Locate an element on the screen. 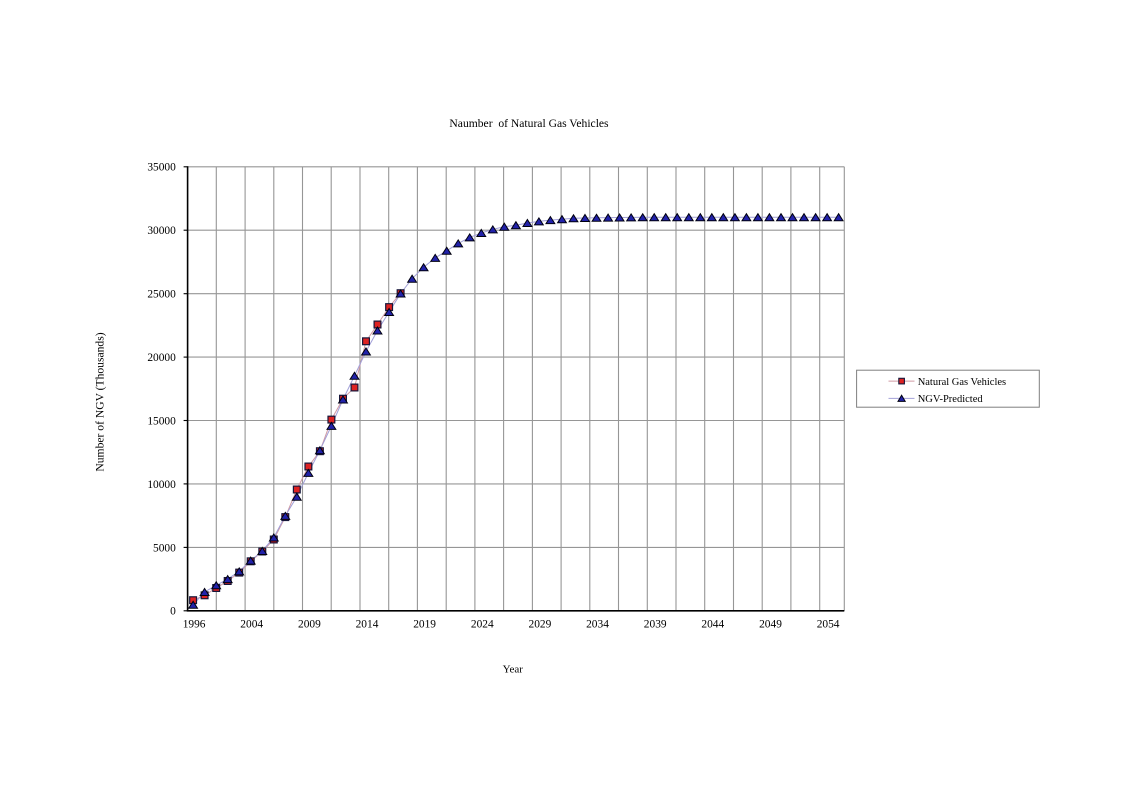 This screenshot has width=1123, height=799. svg-text: 2019 is located at coordinates (424, 625).